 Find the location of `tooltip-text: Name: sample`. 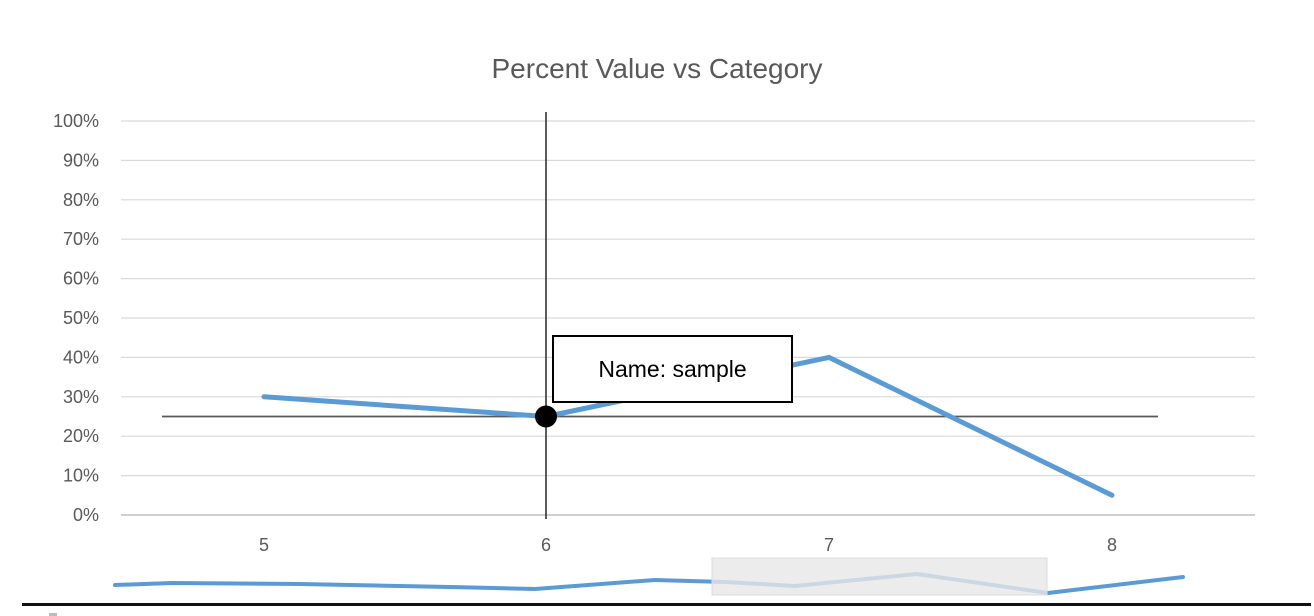

tooltip-text: Name: sample is located at coordinates (672, 368).